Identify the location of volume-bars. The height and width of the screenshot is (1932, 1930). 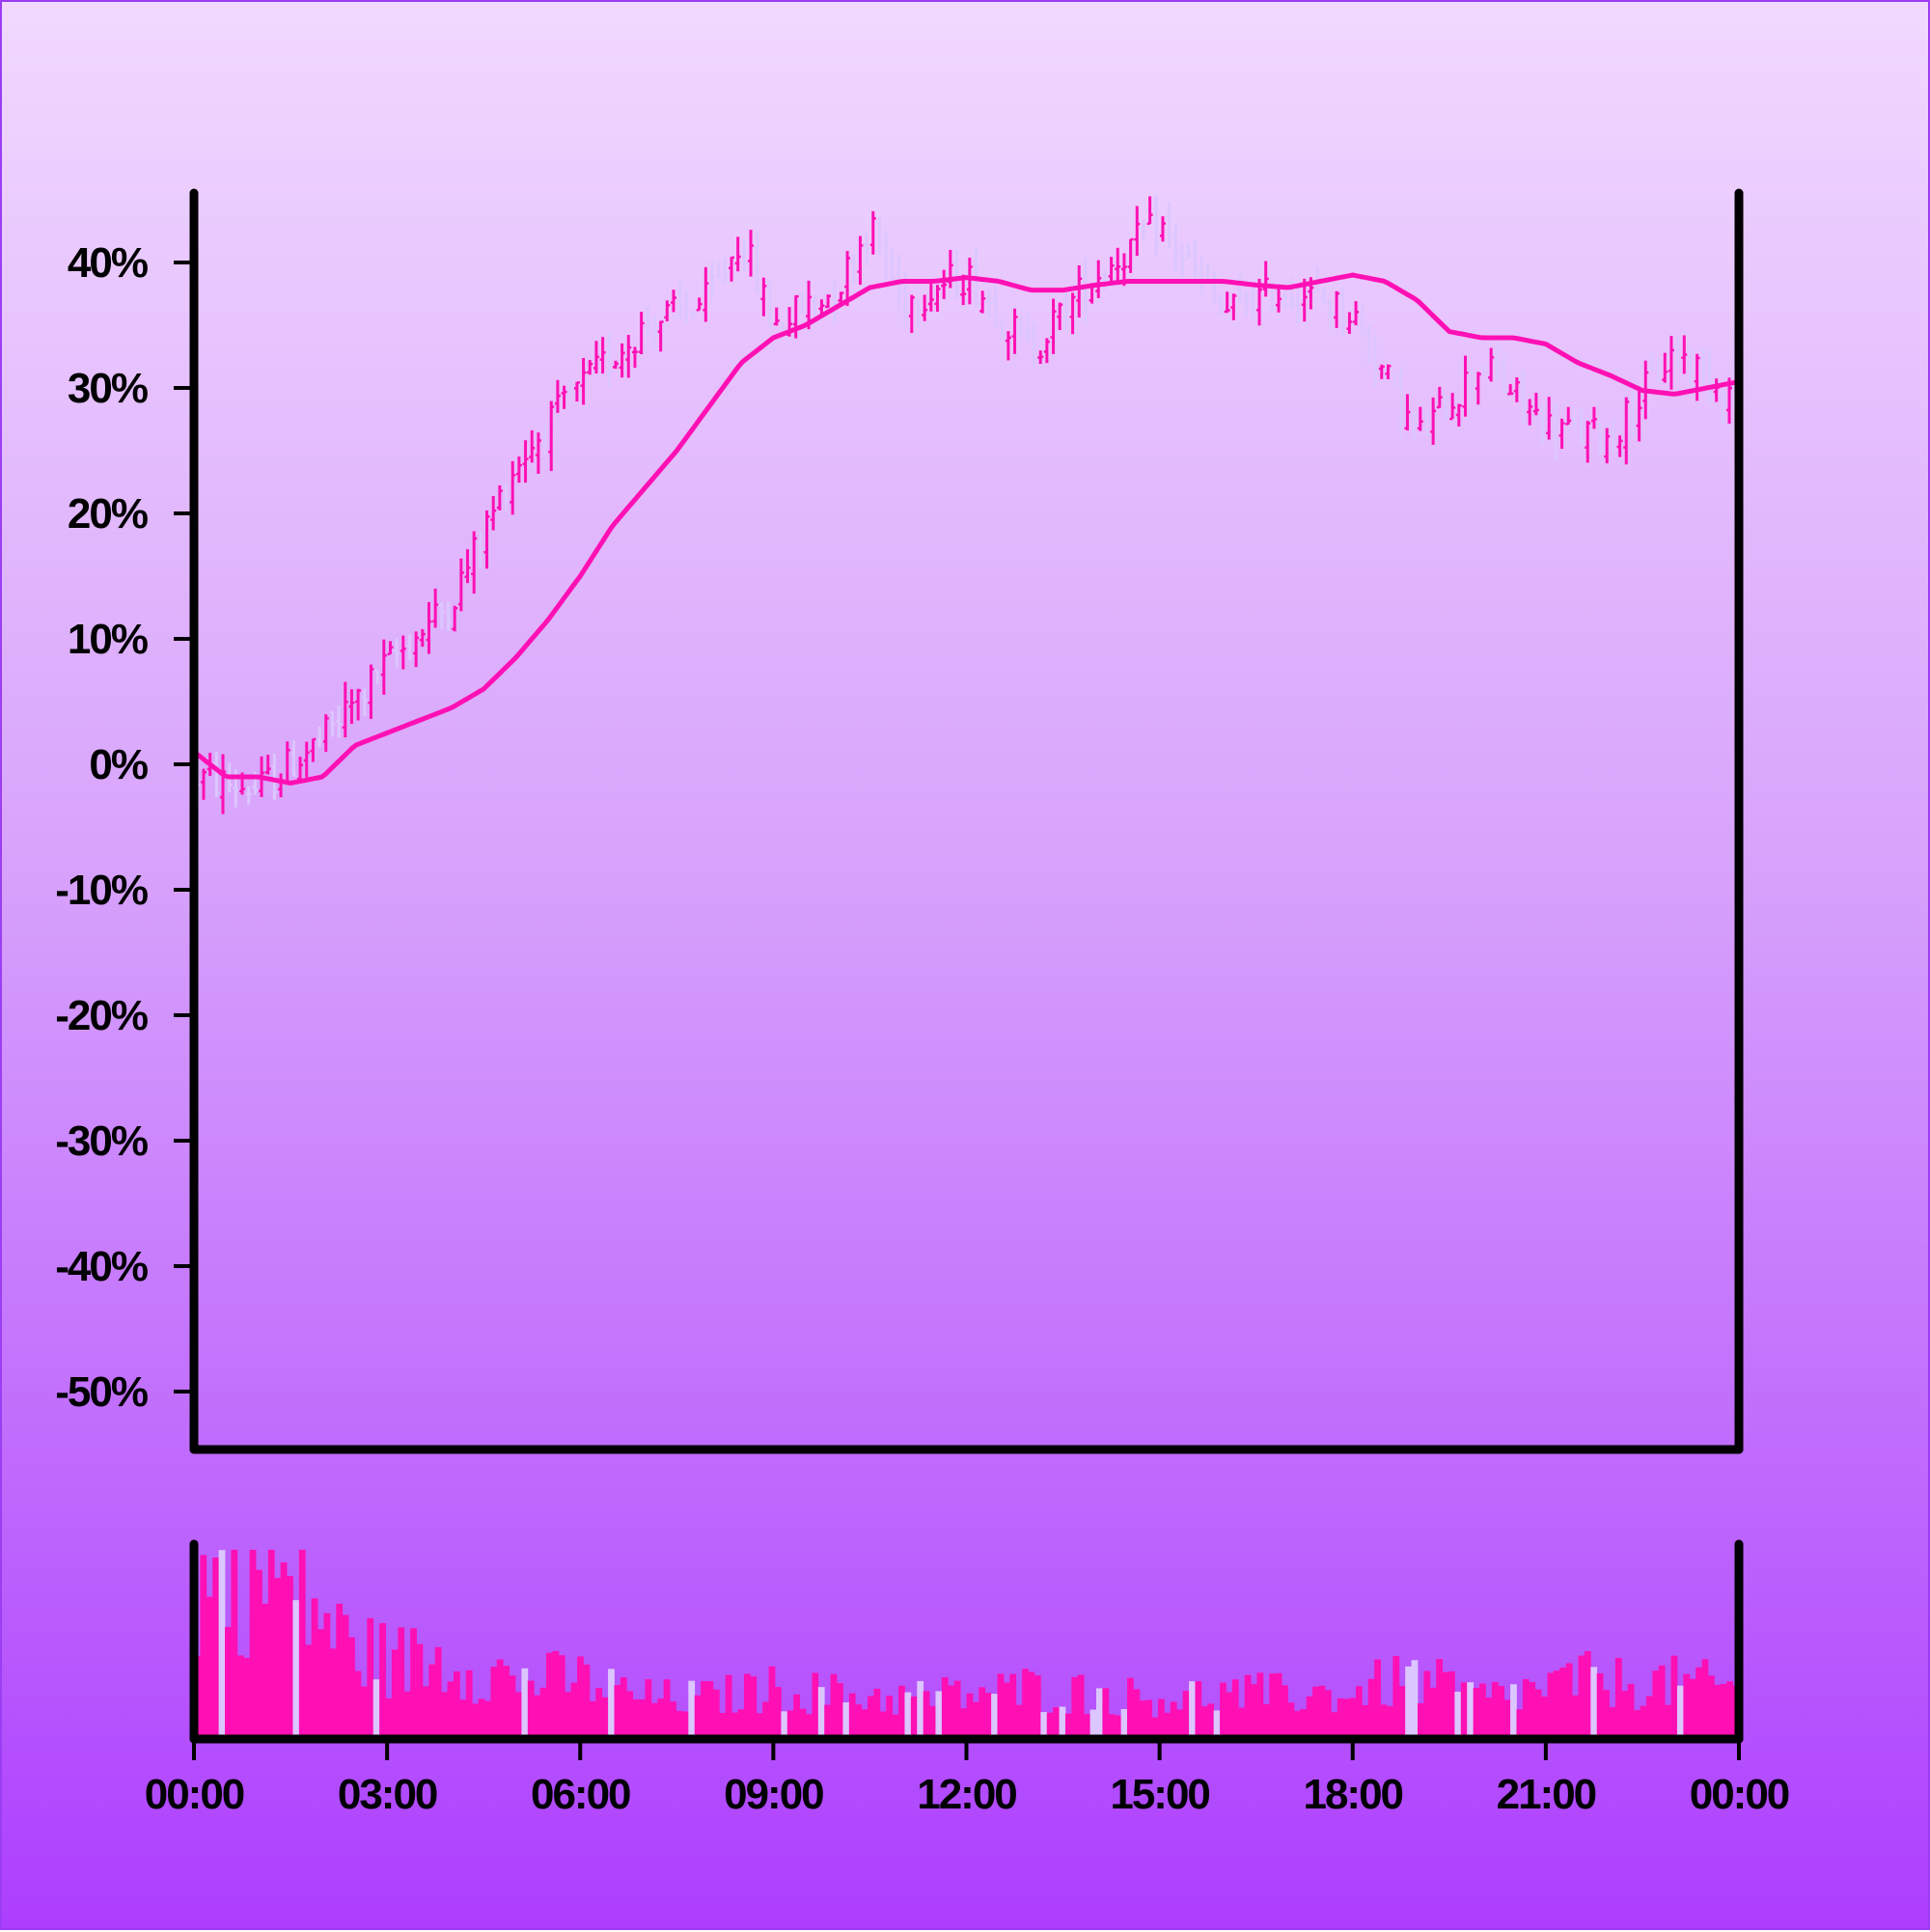
(967, 1642).